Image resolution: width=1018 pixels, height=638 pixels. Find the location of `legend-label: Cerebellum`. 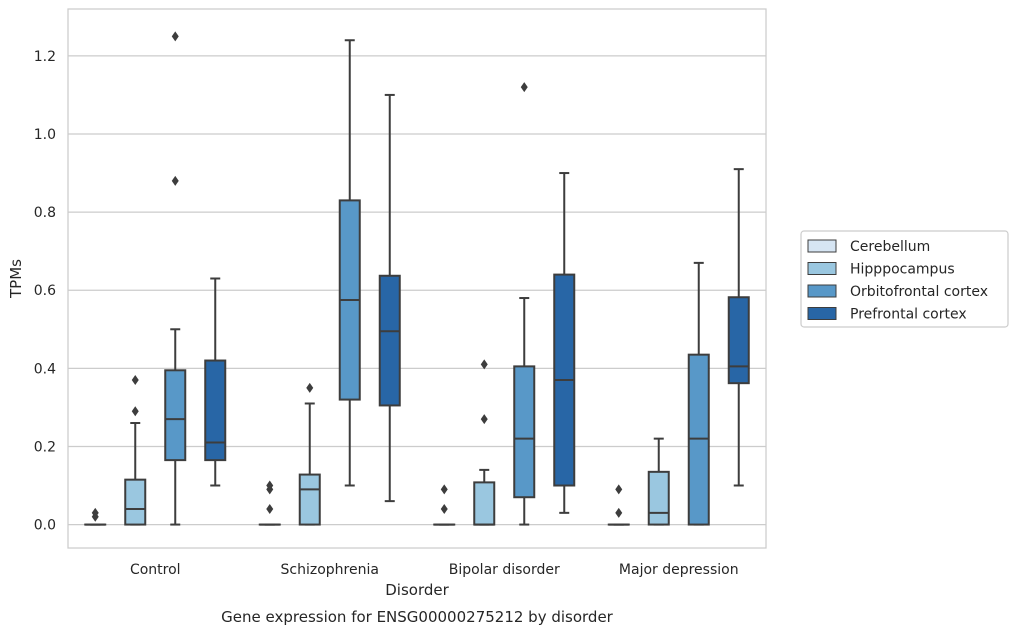

legend-label: Cerebellum is located at coordinates (890, 247).